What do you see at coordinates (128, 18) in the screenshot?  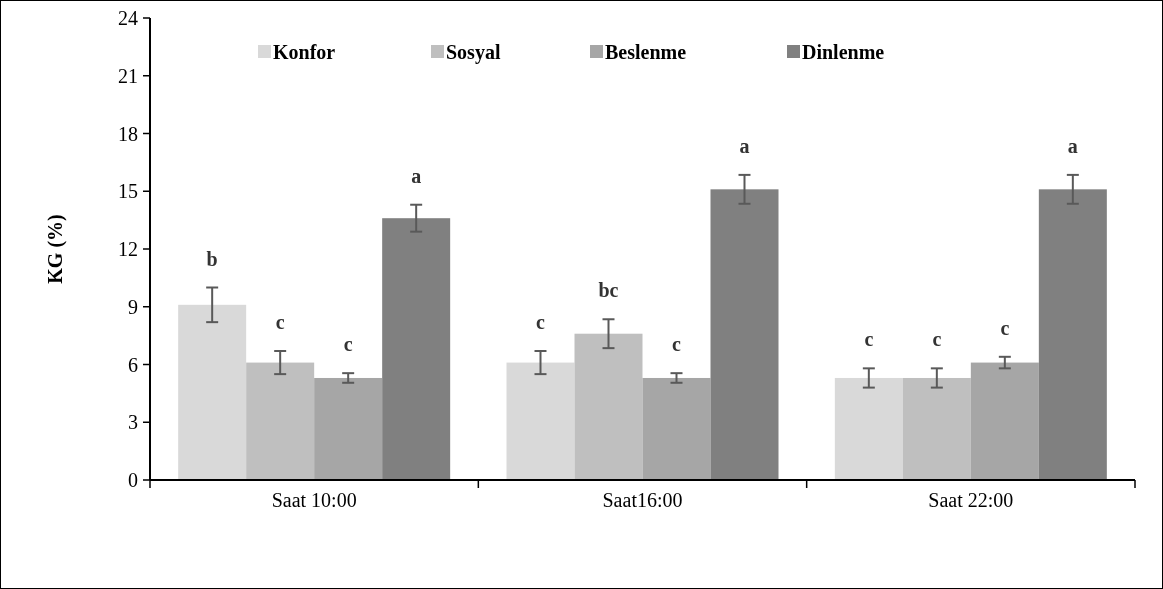 I see `y-tick-label: 24` at bounding box center [128, 18].